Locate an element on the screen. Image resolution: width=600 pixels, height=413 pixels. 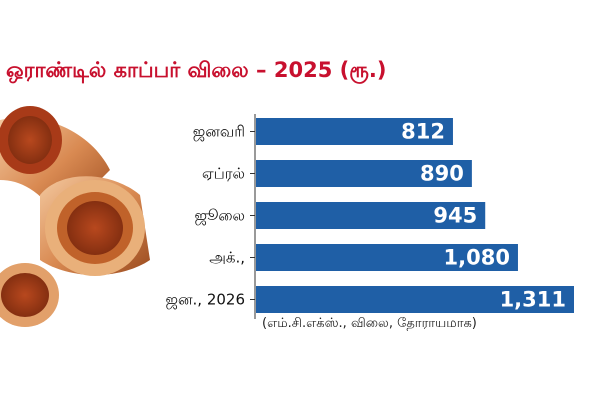
value-label: 890 is located at coordinates (442, 174).